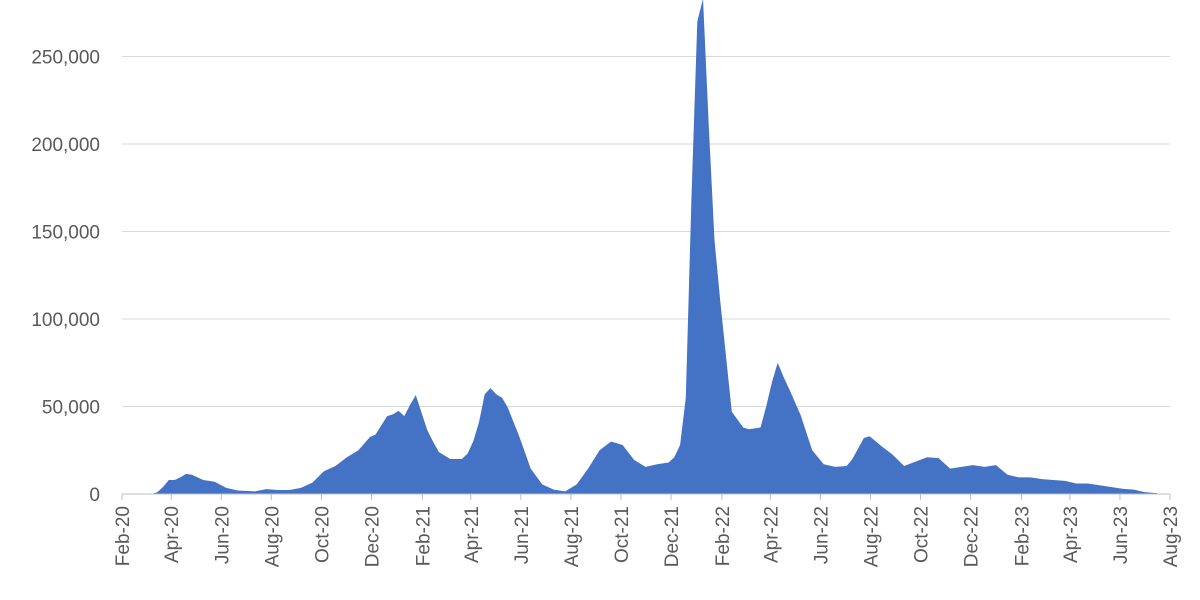 This screenshot has width=1200, height=600. Describe the element at coordinates (65, 320) in the screenshot. I see `y-tick-label: 100,000` at that location.